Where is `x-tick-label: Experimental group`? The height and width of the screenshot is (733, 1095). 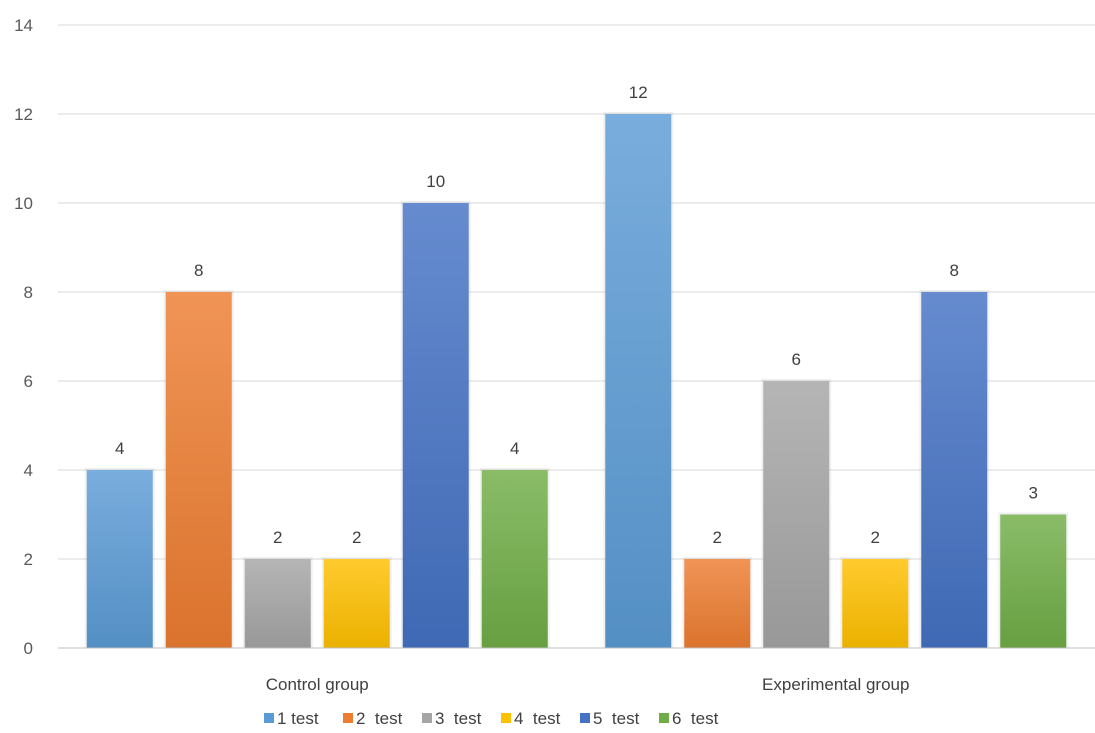
x-tick-label: Experimental group is located at coordinates (835, 684).